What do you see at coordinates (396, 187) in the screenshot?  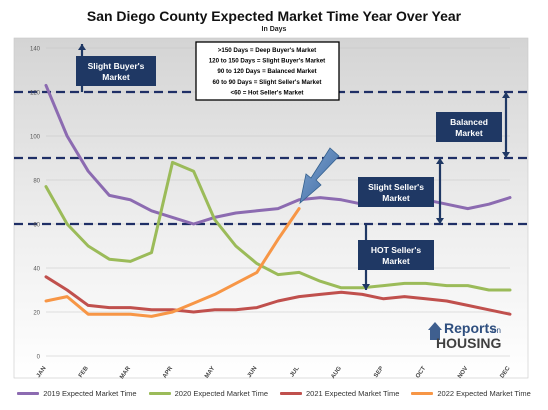 I see `slight-sellers-callout-text: Slight Seller's` at bounding box center [396, 187].